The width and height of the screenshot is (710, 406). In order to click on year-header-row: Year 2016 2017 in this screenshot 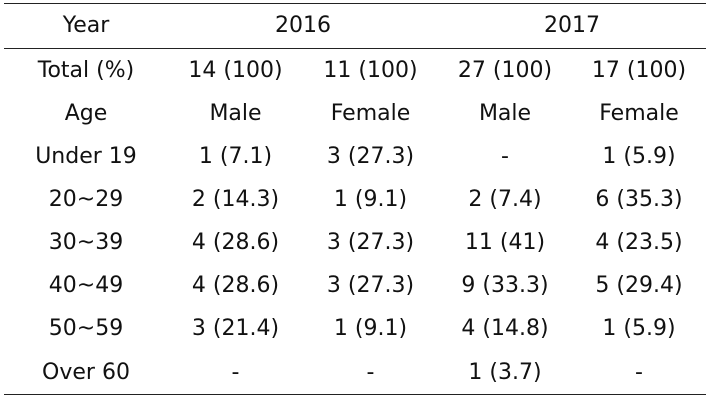, I will do `click(355, 26)`.